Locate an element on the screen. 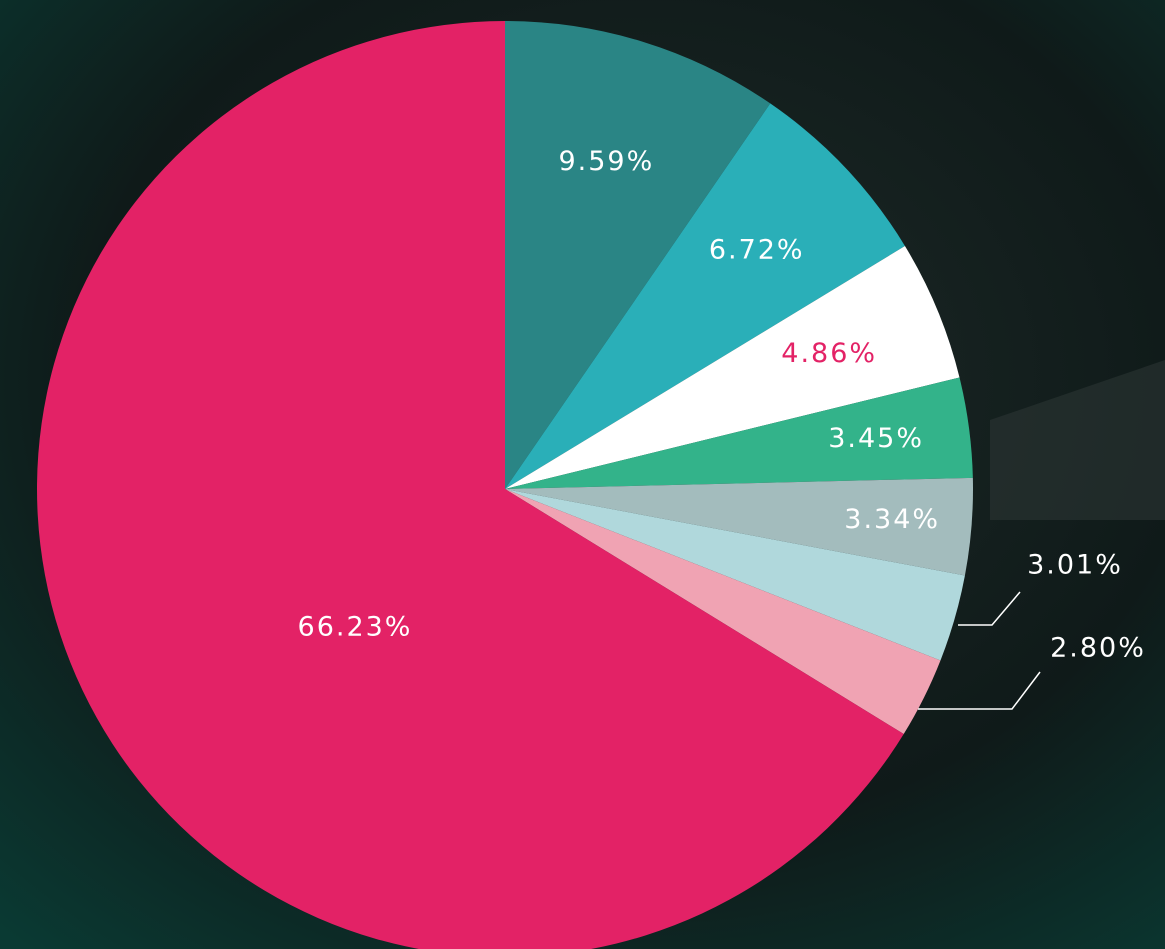  data-label: 66.23% is located at coordinates (355, 627).